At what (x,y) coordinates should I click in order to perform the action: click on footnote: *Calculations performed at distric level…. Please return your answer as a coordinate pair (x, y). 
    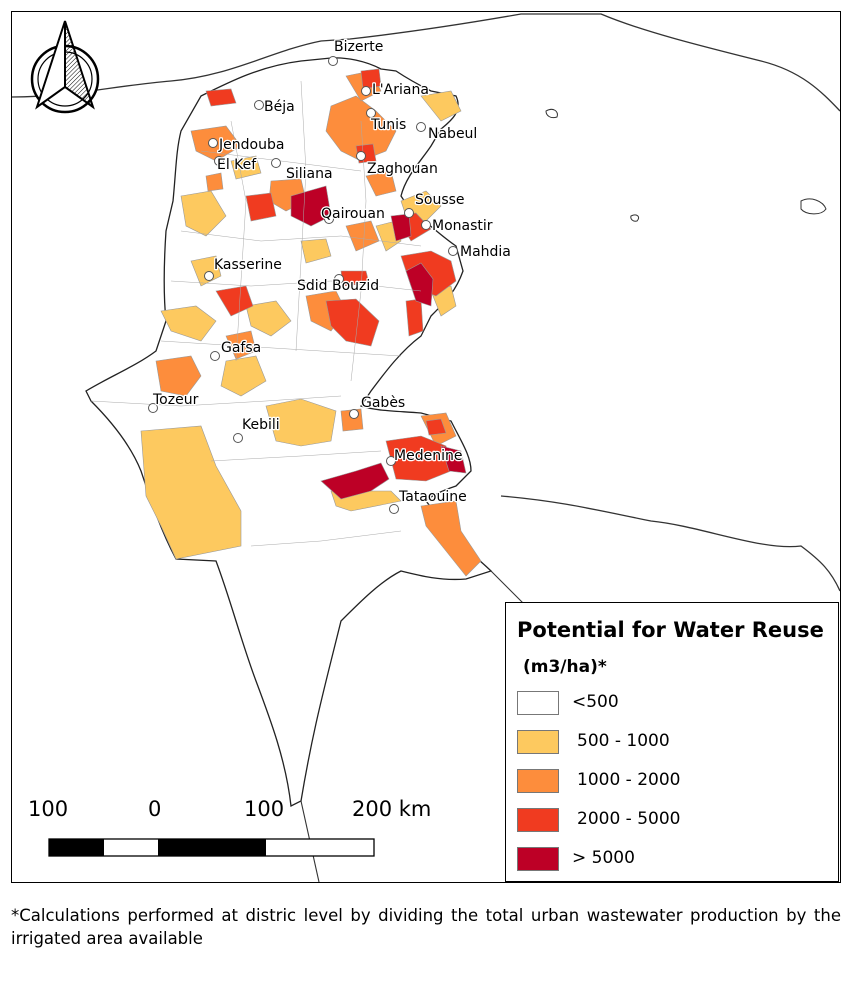
    Looking at the image, I should click on (426, 927).